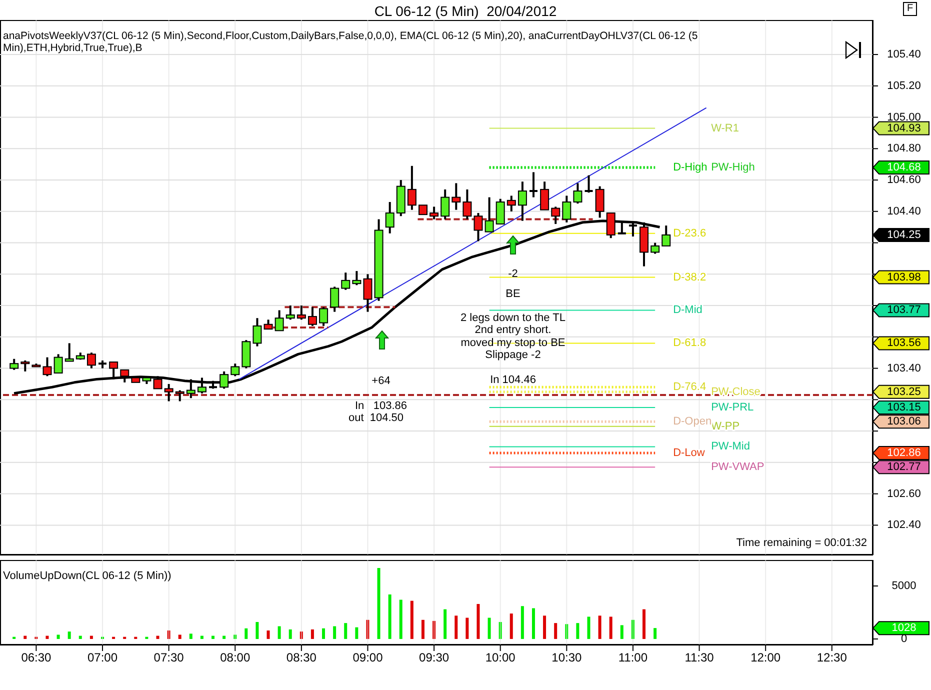 The height and width of the screenshot is (690, 931). What do you see at coordinates (689, 387) in the screenshot?
I see `ref-line-label: D-76.4` at bounding box center [689, 387].